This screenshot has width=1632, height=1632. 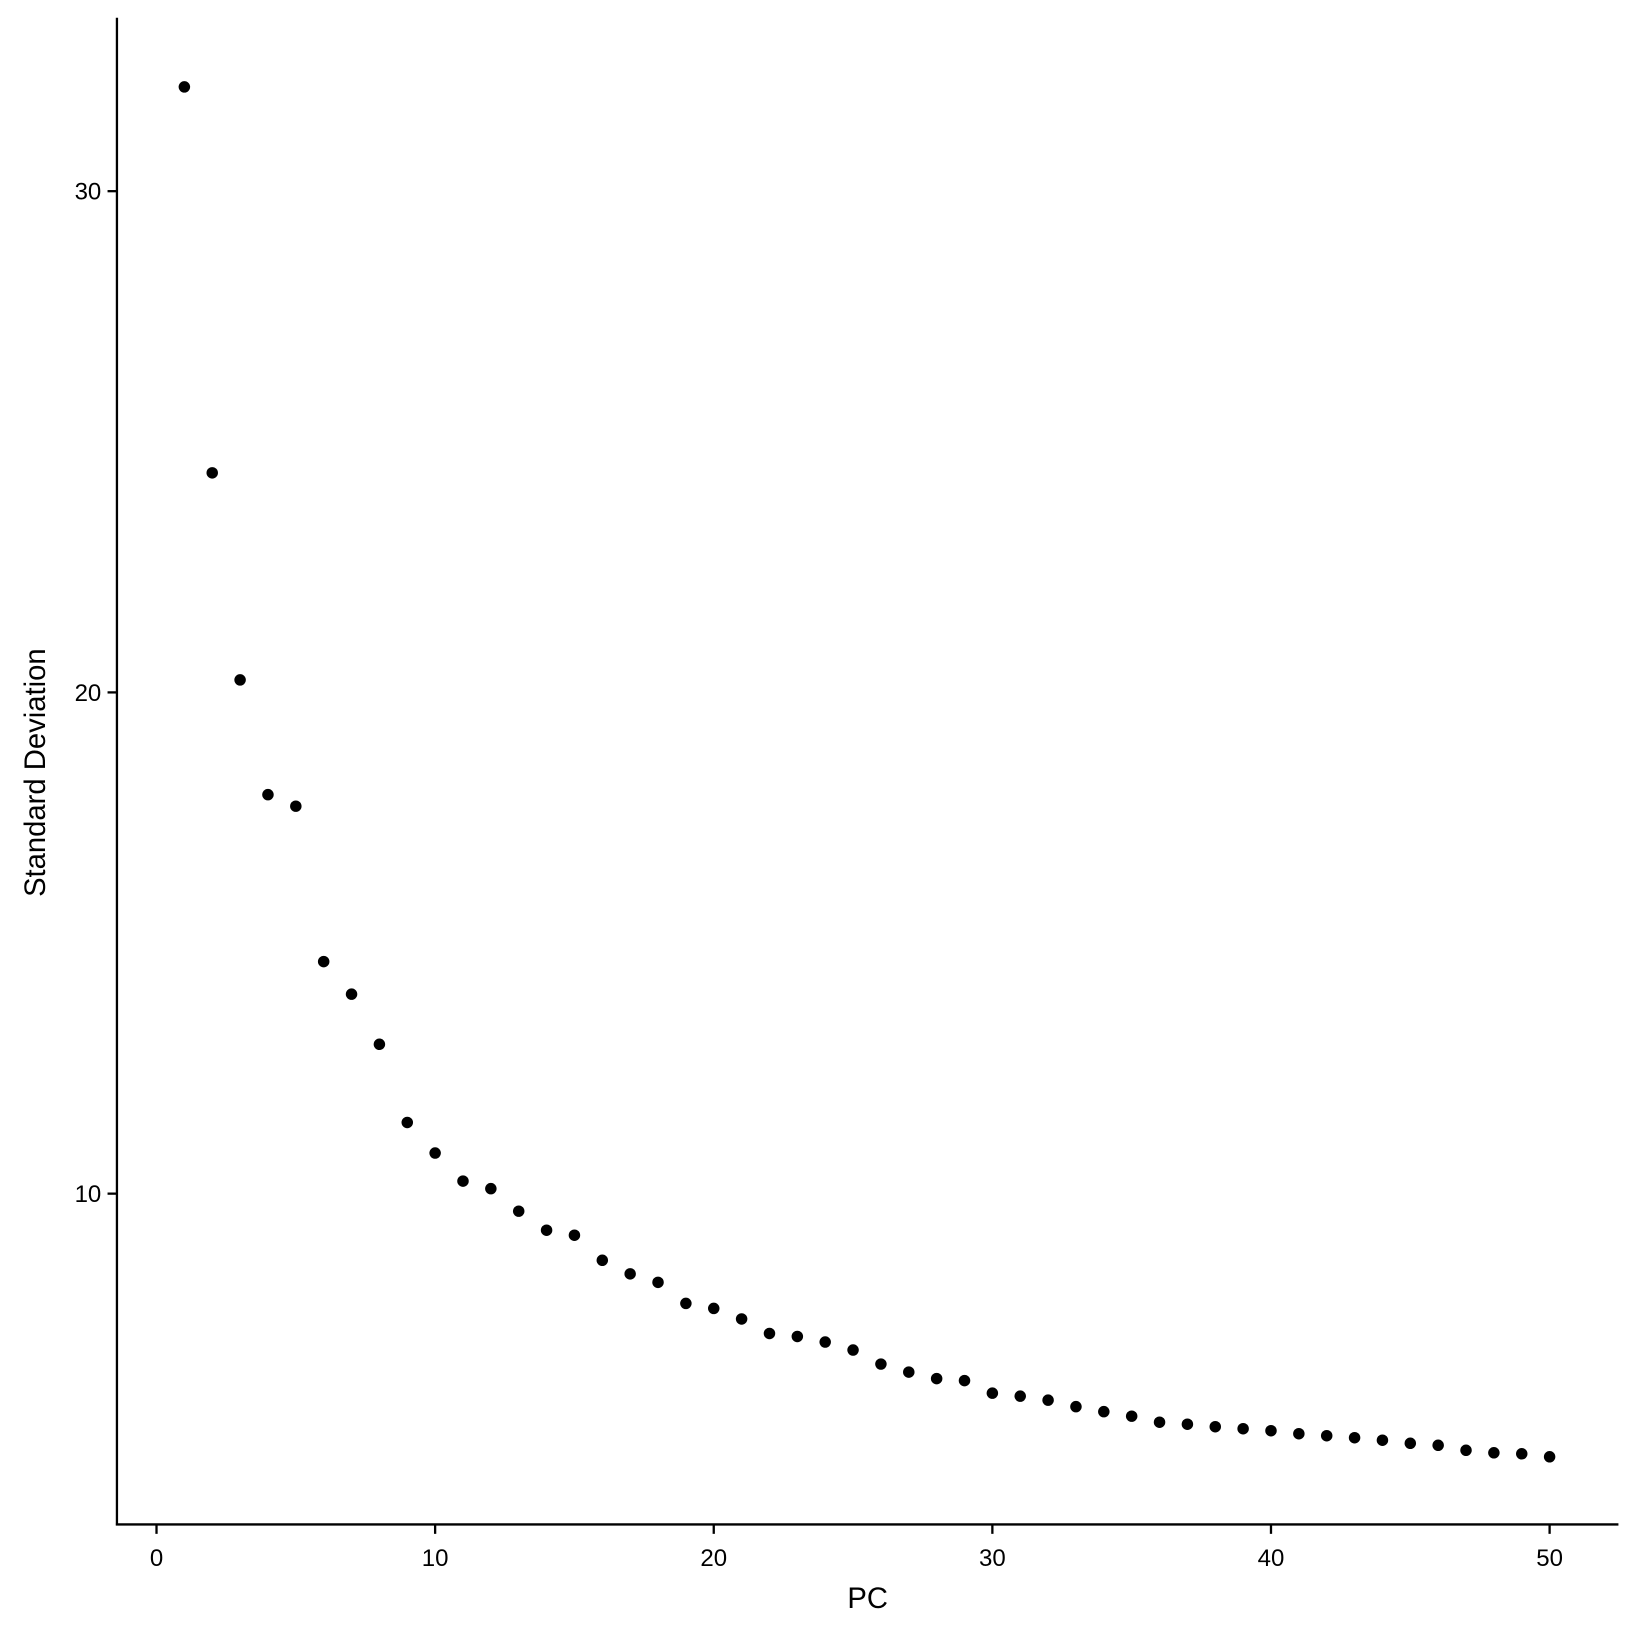 I want to click on x-tick-label: 50, so click(x=1549, y=1558).